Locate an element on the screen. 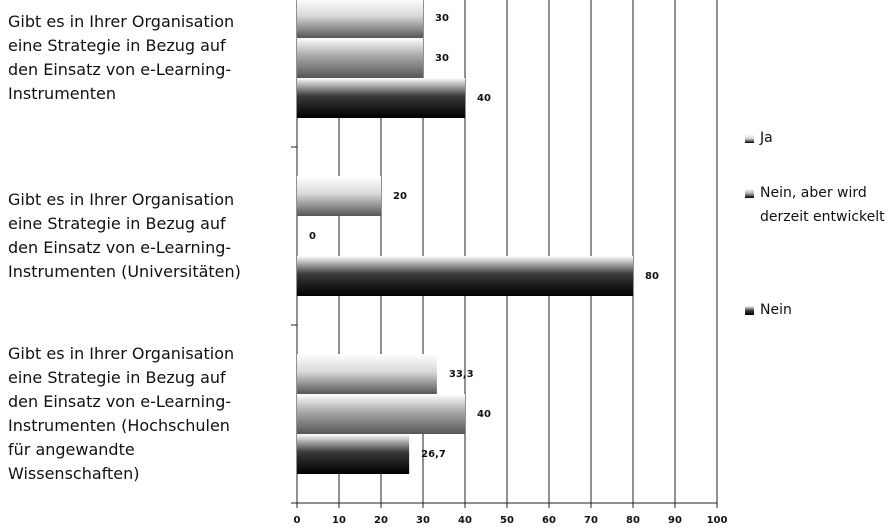  x-tick-label: 100 is located at coordinates (717, 520).